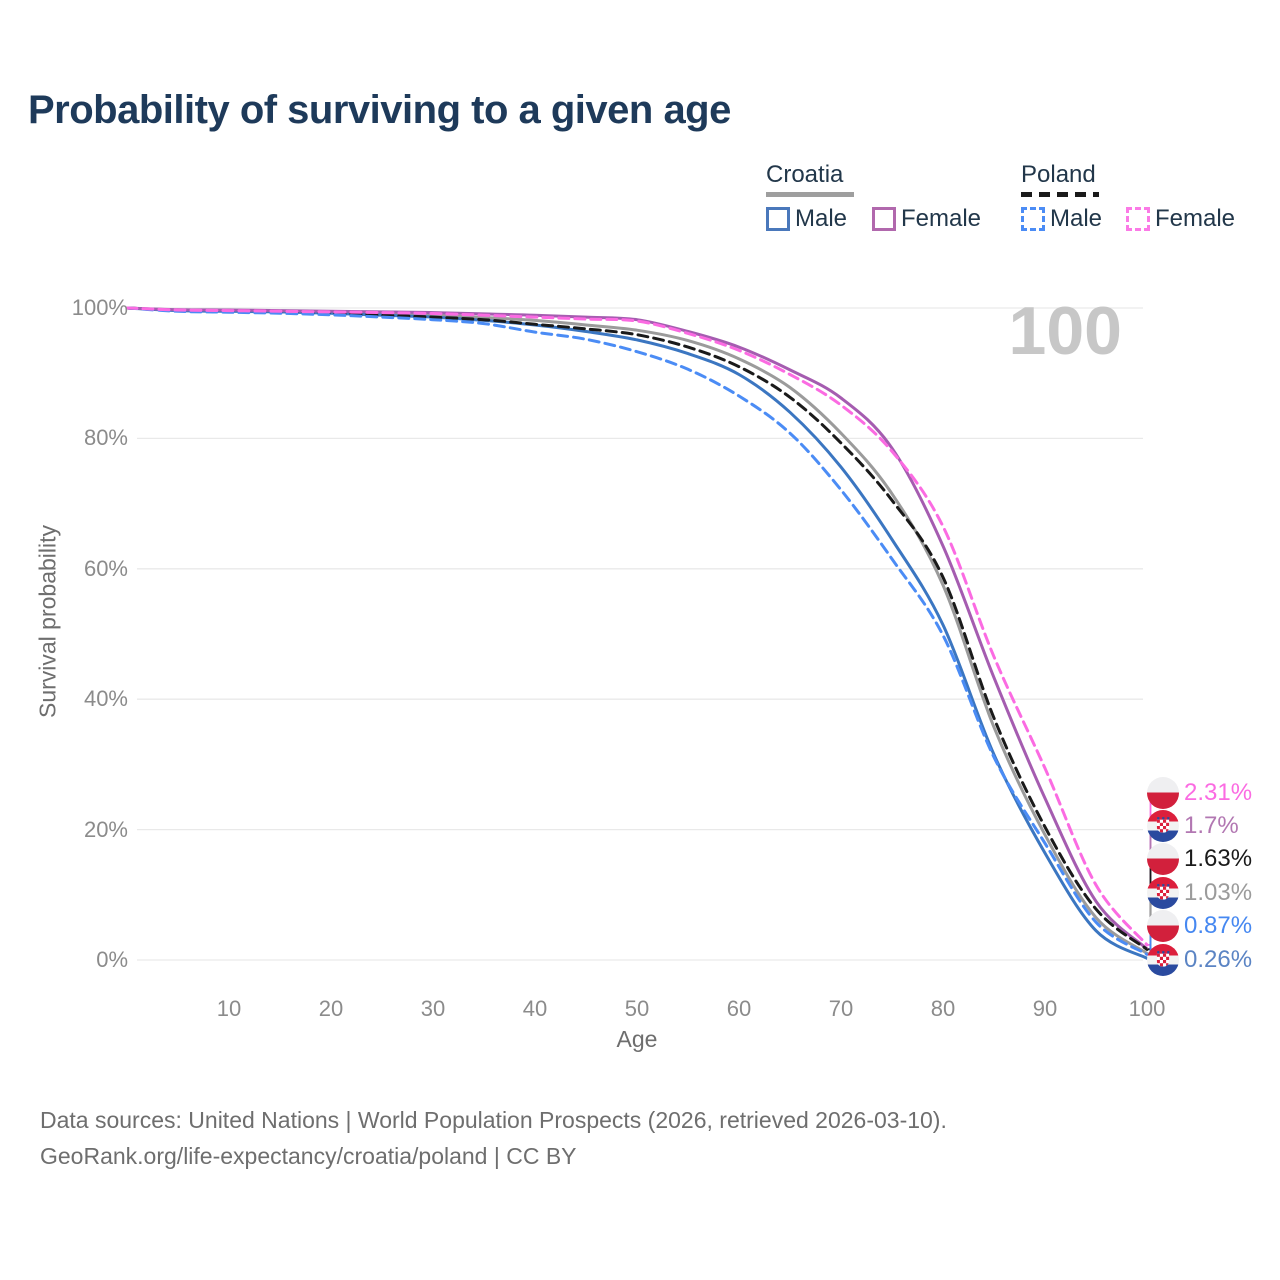 This screenshot has height=1280, width=1280. I want to click on hover-age-watermark: 100, so click(1065, 331).